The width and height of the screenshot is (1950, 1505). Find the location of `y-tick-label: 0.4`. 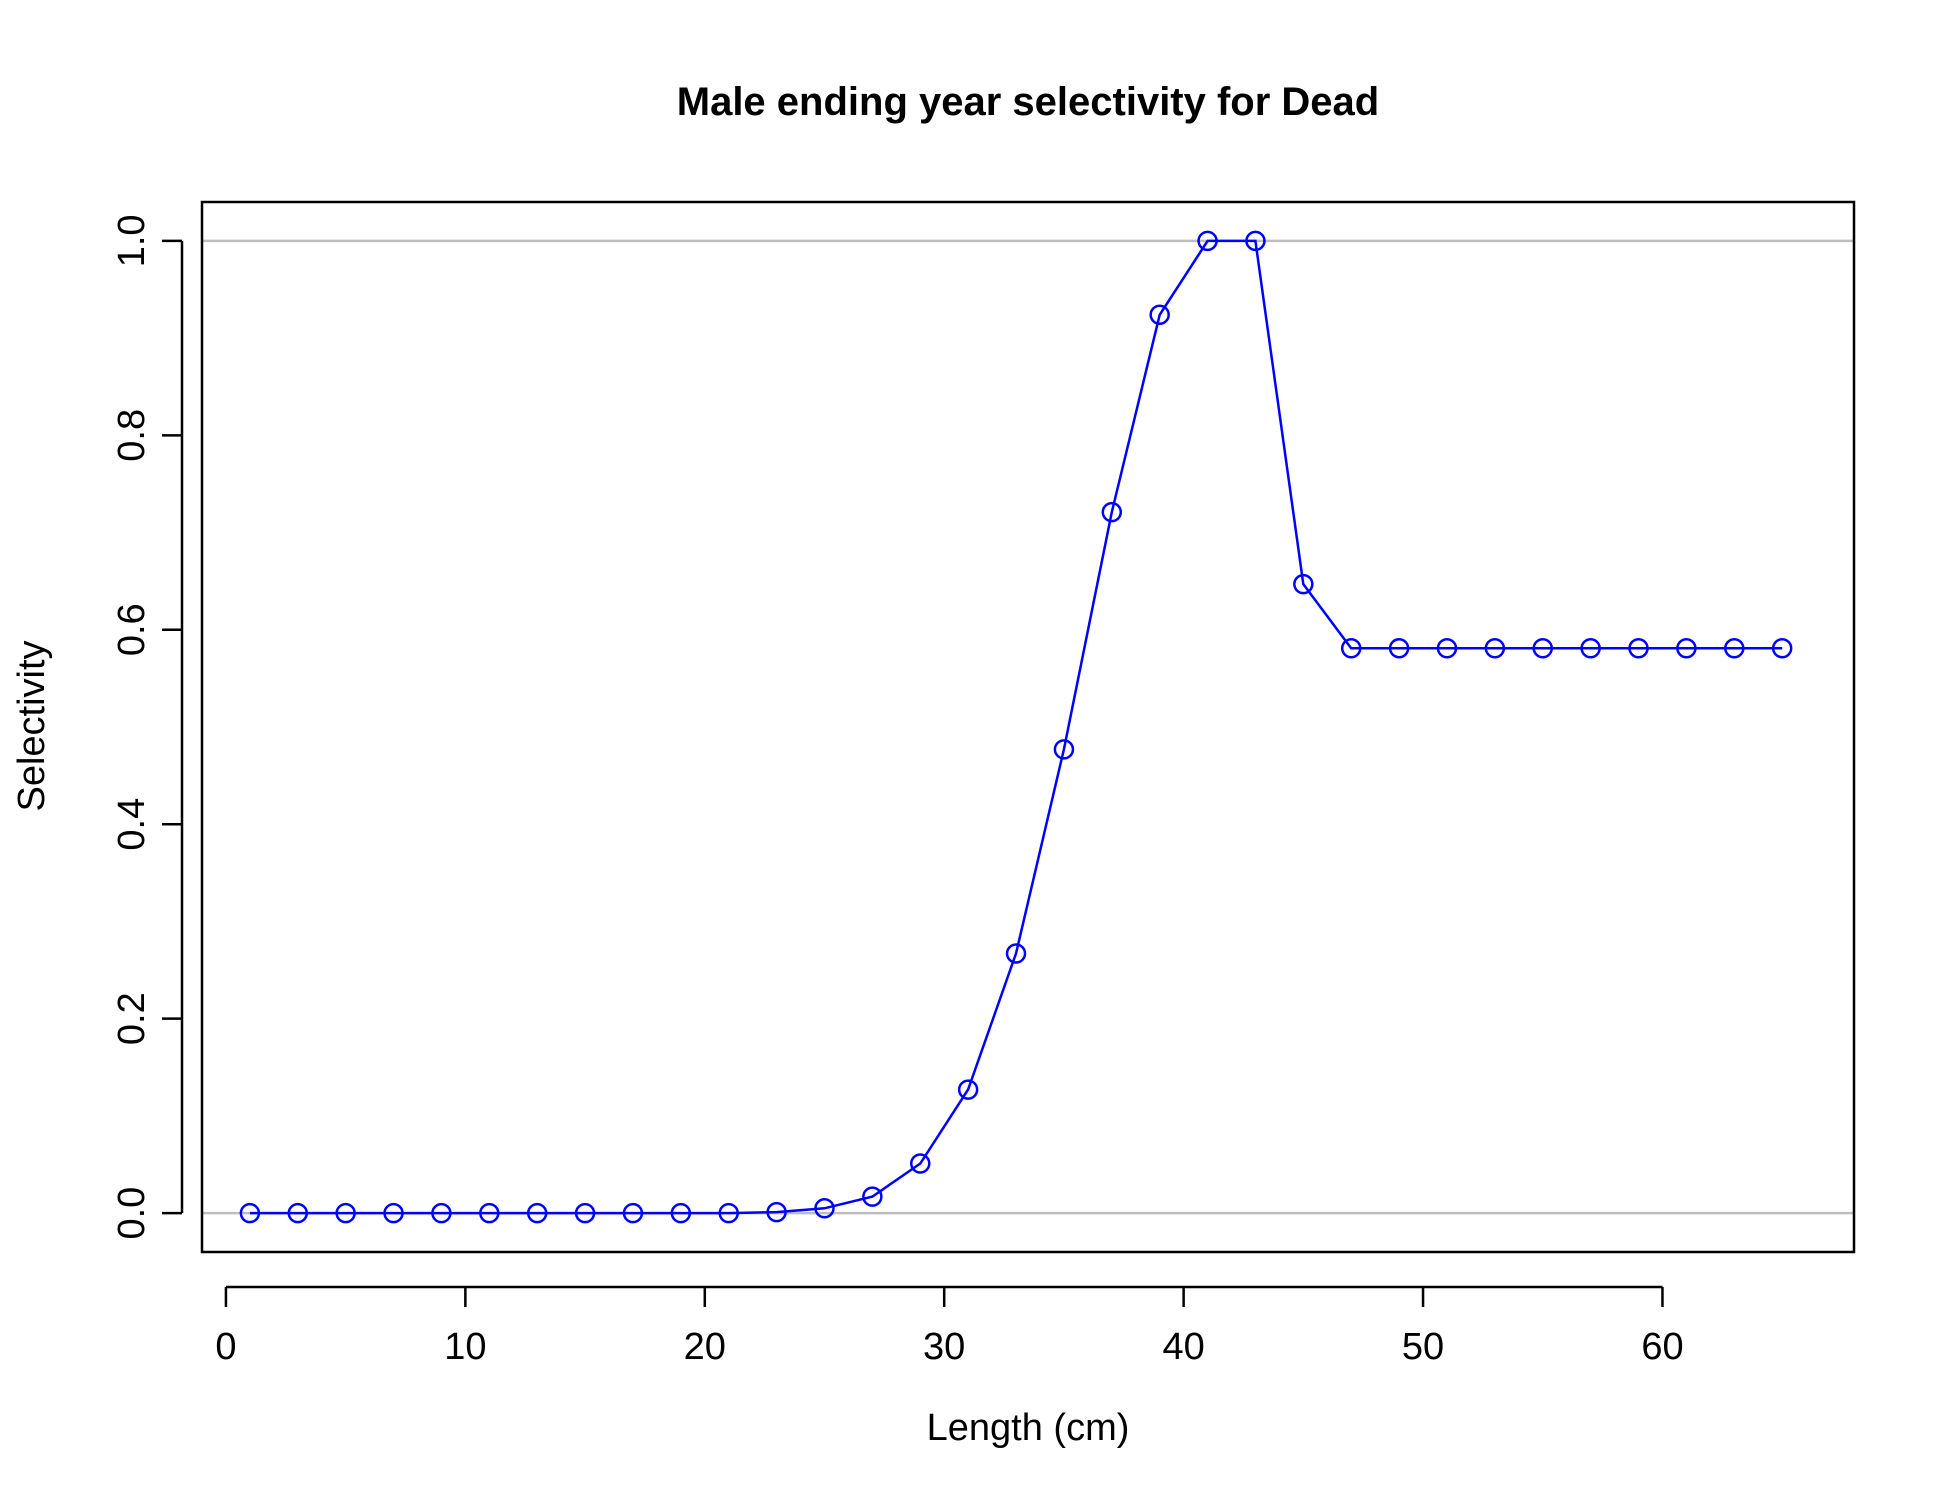

y-tick-label: 0.4 is located at coordinates (132, 824).